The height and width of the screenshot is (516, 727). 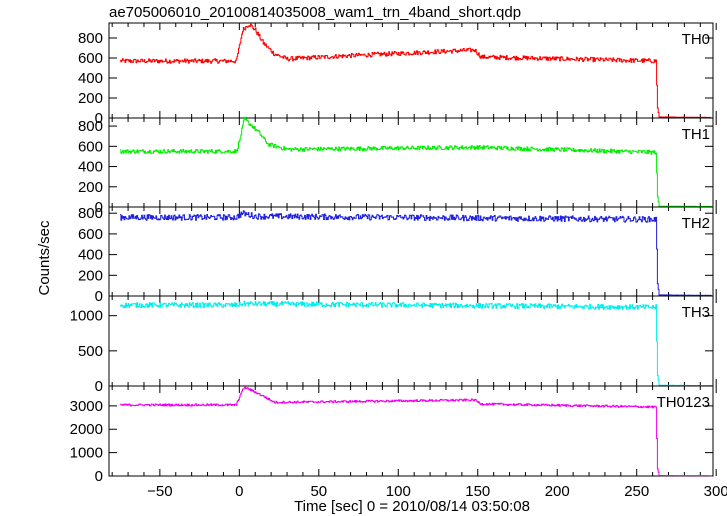 I want to click on x-axis-label: Time [sec] 0 = 2010/08/14 03:50:08, so click(x=412, y=506).